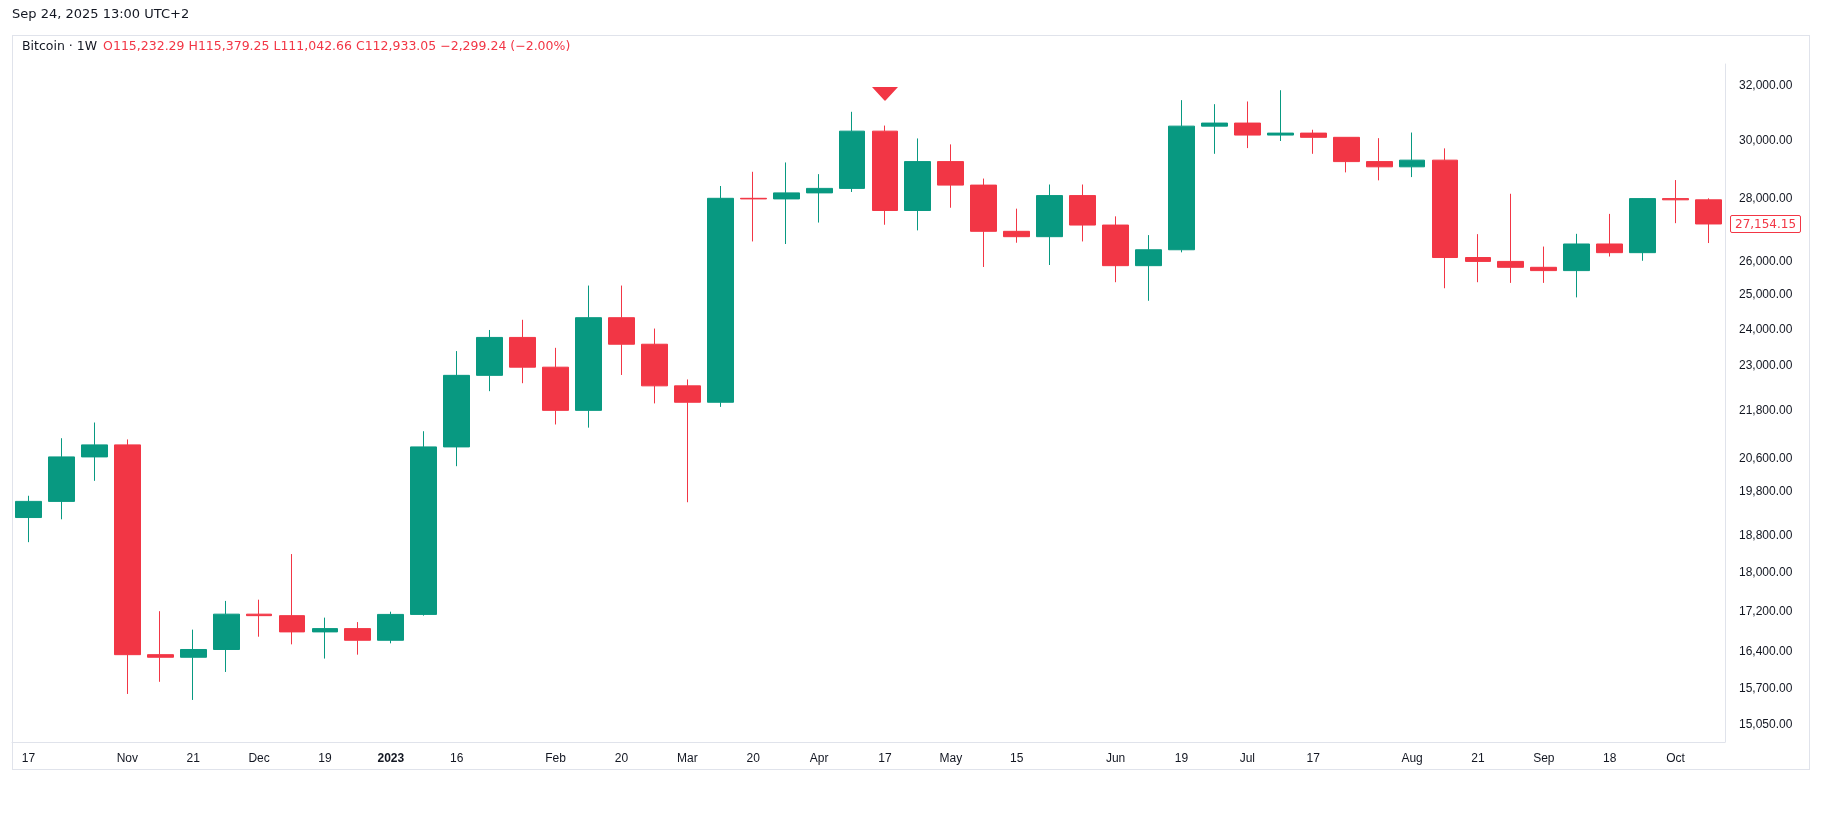 Image resolution: width=1825 pixels, height=838 pixels. Describe the element at coordinates (1766, 139) in the screenshot. I see `y-tick-label: 30,000.00` at that location.